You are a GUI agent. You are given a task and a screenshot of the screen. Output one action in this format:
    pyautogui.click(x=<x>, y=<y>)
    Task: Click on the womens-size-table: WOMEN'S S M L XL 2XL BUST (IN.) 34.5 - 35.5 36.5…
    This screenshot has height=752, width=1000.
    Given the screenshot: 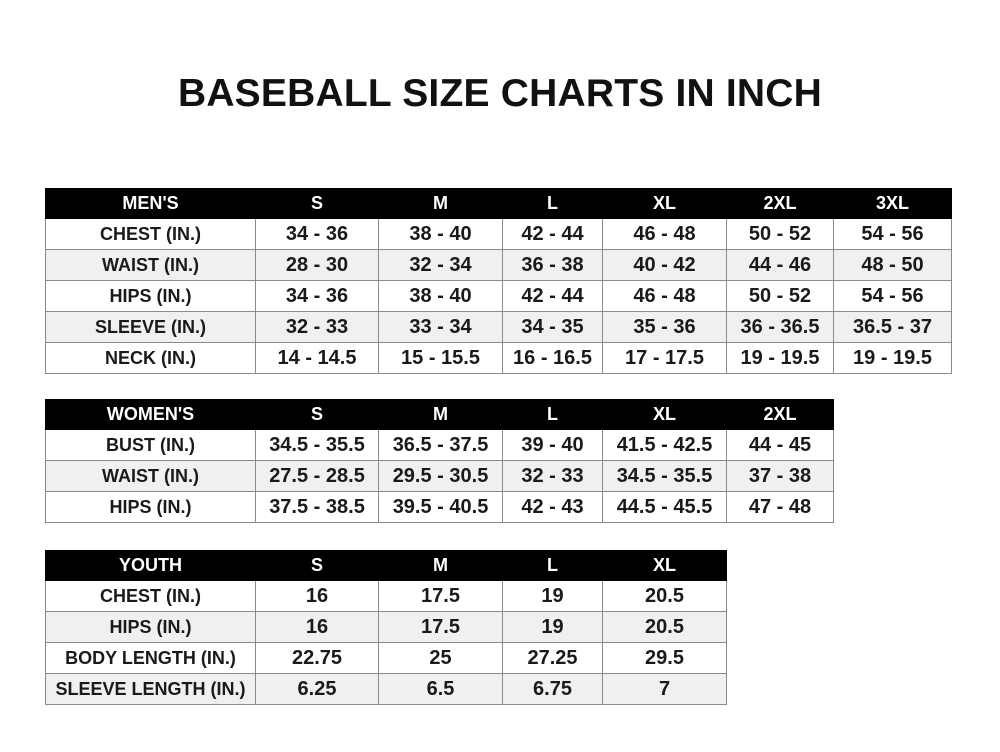 What is the action you would take?
    pyautogui.click(x=439, y=461)
    